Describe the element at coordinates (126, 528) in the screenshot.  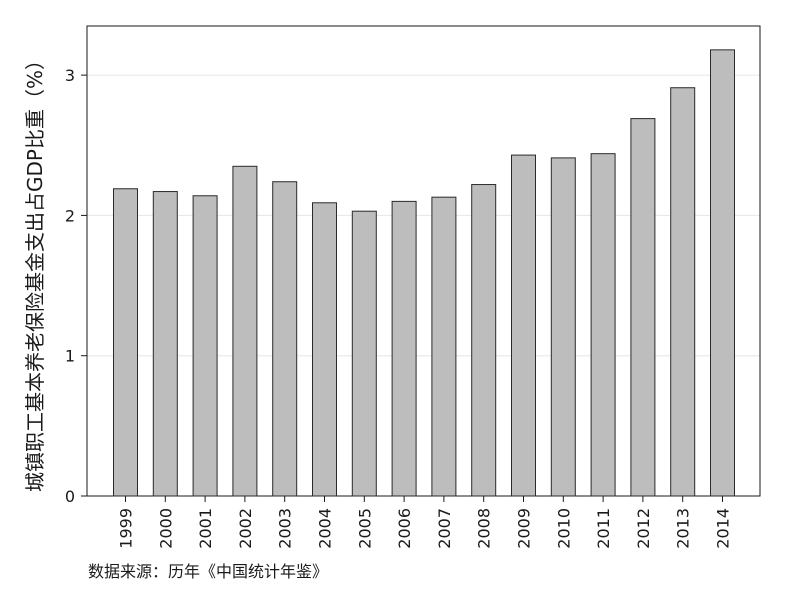
I see `x-tick-label-1999: 1999` at that location.